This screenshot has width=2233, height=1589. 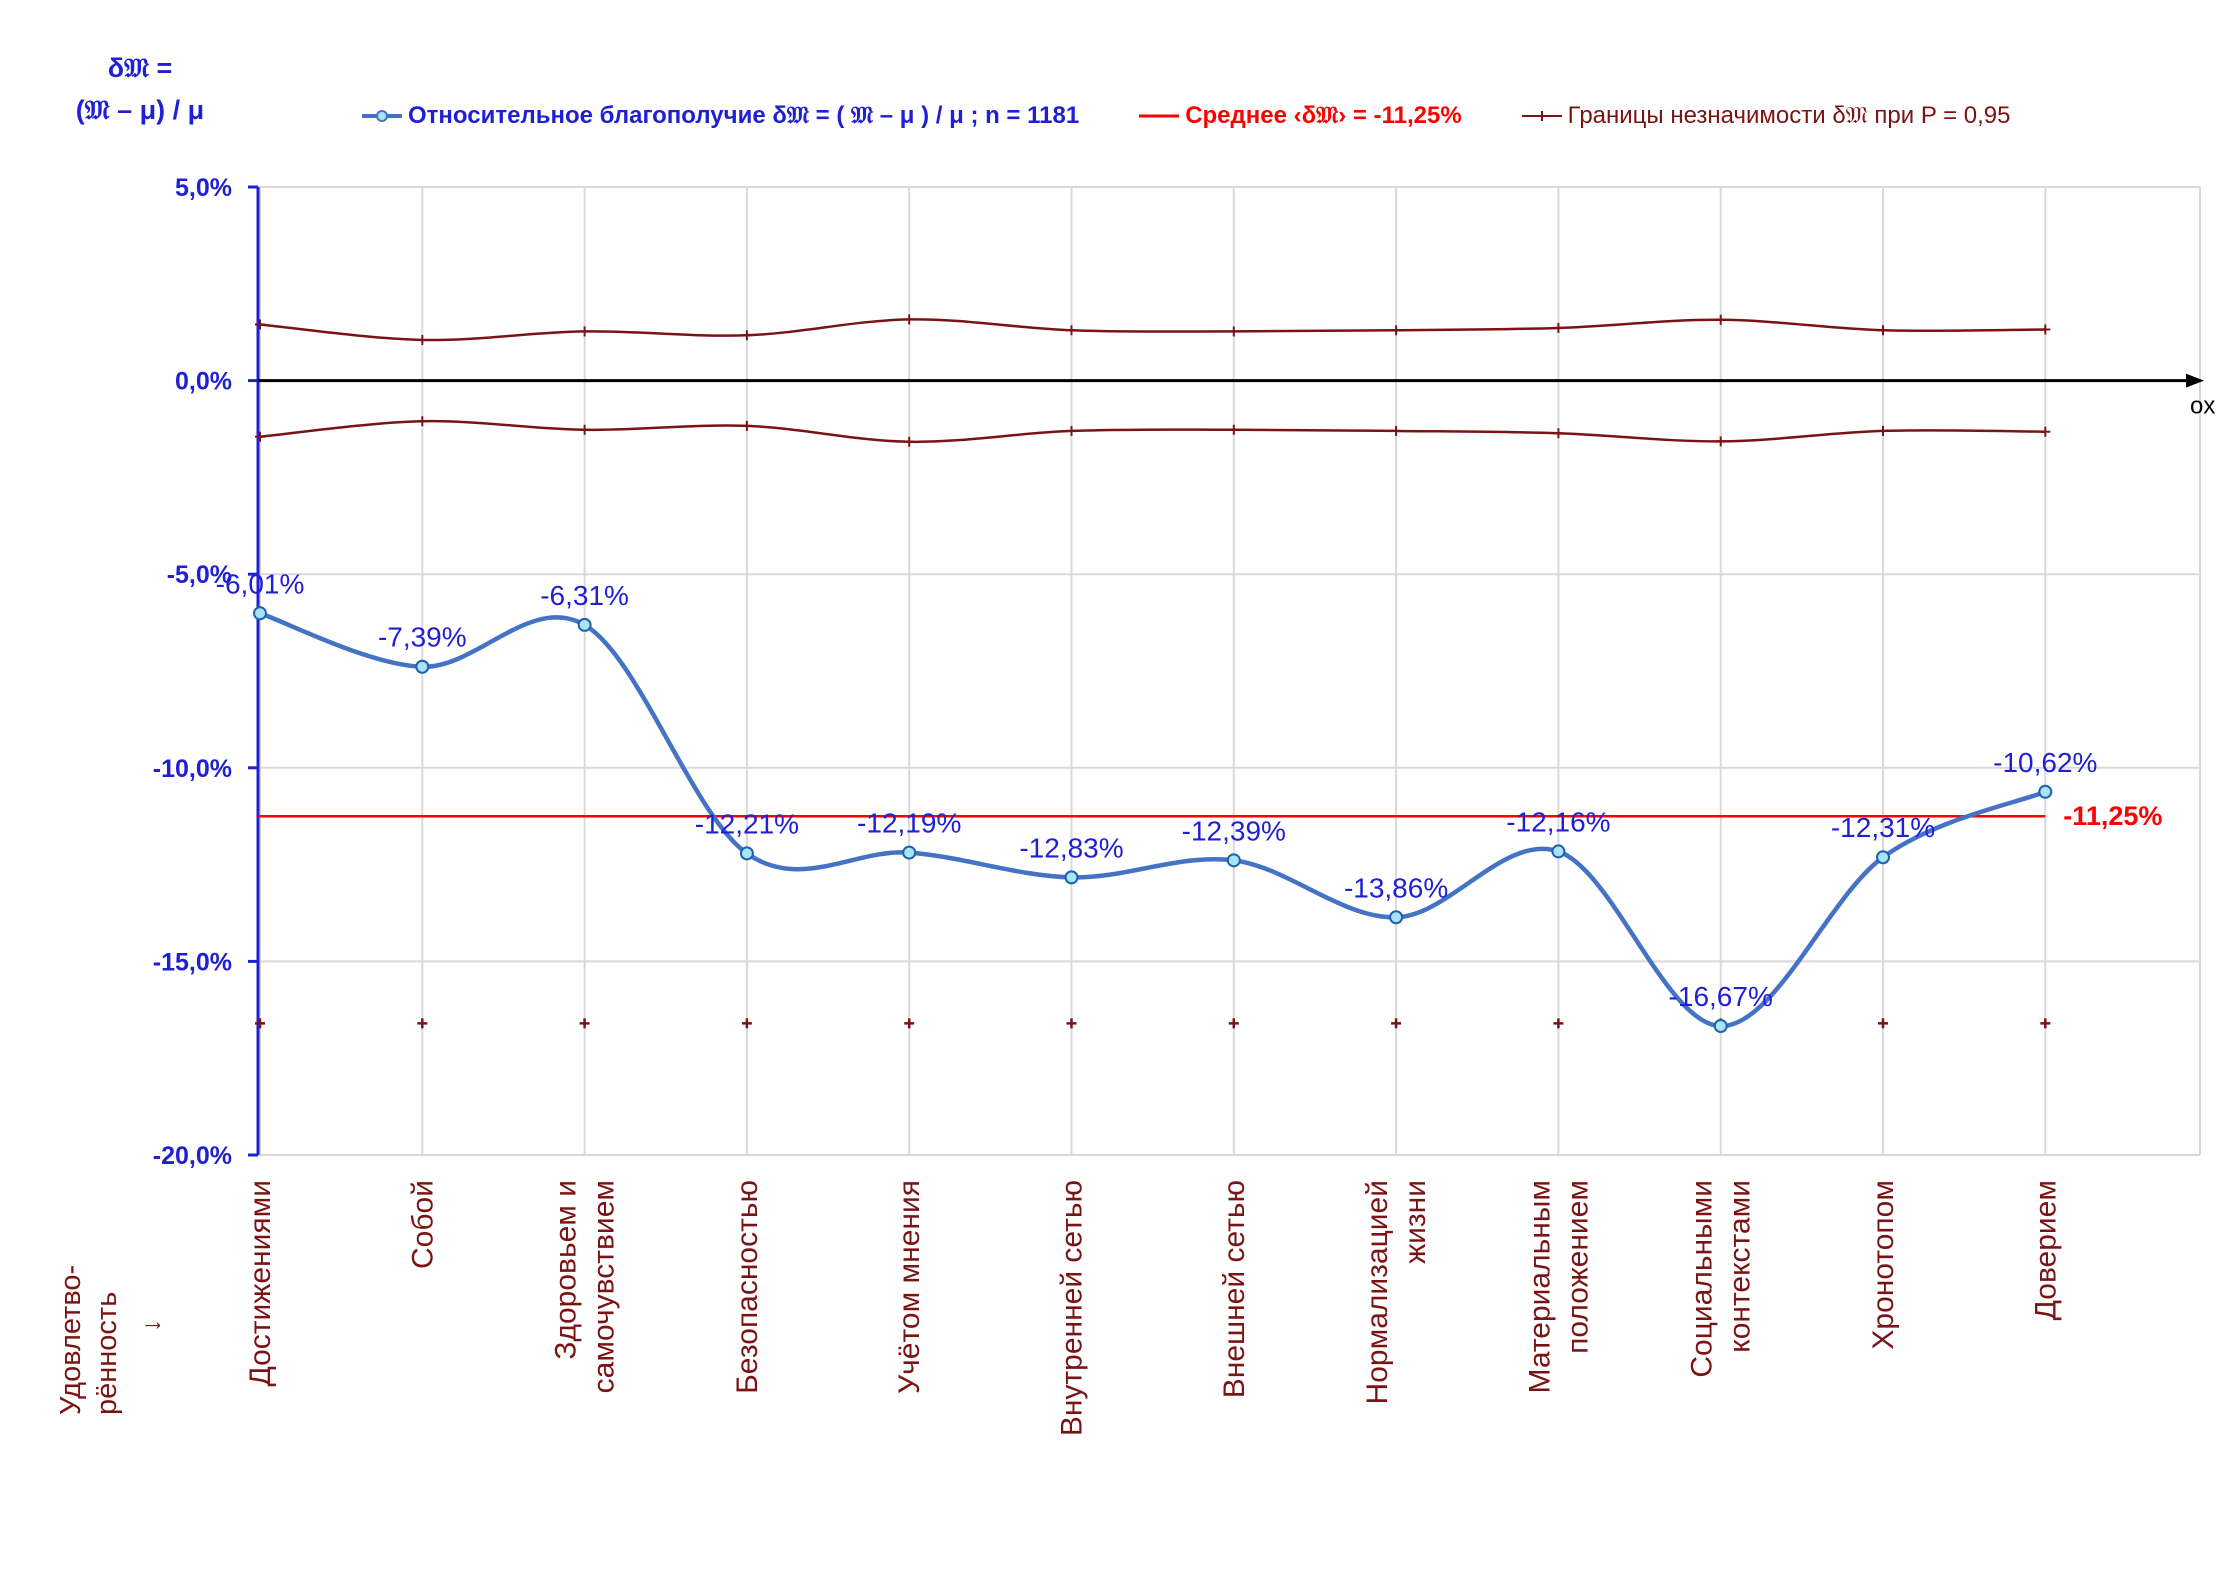 What do you see at coordinates (203, 382) in the screenshot?
I see `y-tick-label: 0,0%` at bounding box center [203, 382].